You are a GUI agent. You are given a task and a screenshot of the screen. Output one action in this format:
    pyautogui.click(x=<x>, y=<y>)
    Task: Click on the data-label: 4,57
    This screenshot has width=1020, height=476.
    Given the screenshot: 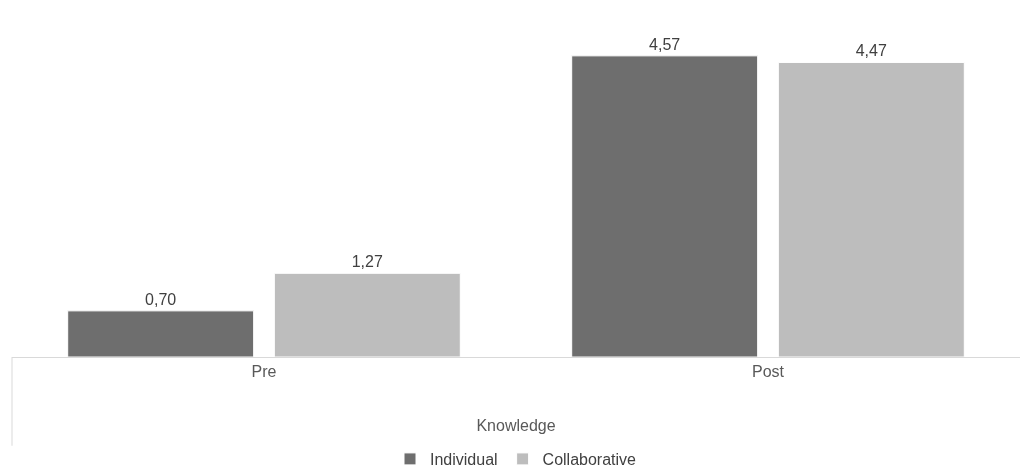 What is the action you would take?
    pyautogui.click(x=665, y=44)
    